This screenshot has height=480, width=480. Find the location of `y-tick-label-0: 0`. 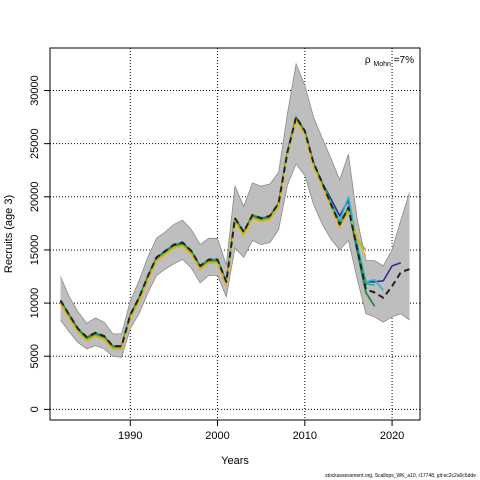

y-tick-label-0: 0 is located at coordinates (35, 409).